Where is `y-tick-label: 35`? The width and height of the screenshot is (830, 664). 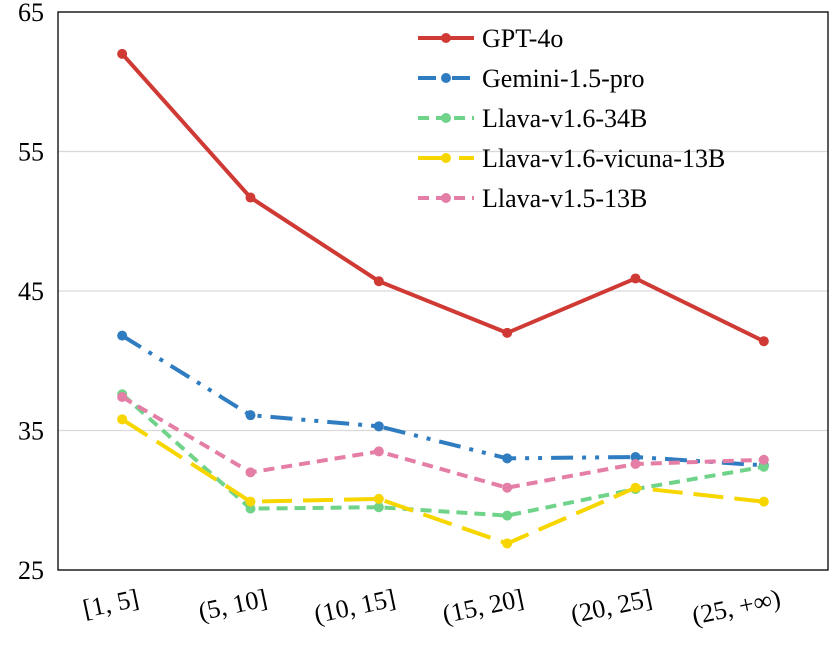 y-tick-label: 35 is located at coordinates (31, 431).